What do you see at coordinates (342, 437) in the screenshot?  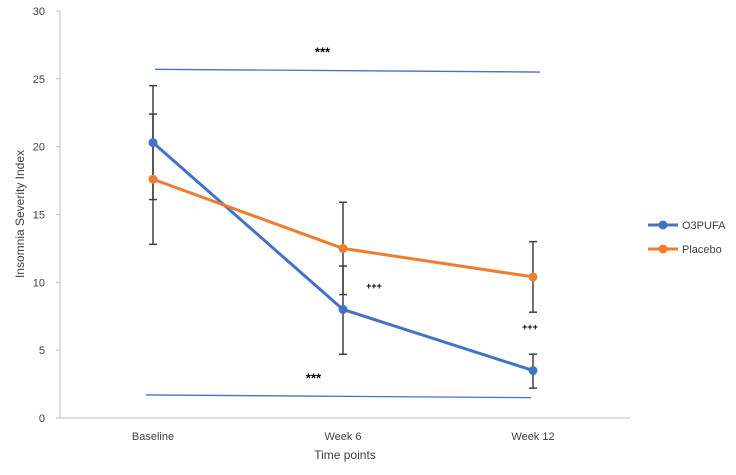 I see `x-tick-label: Week 6` at bounding box center [342, 437].